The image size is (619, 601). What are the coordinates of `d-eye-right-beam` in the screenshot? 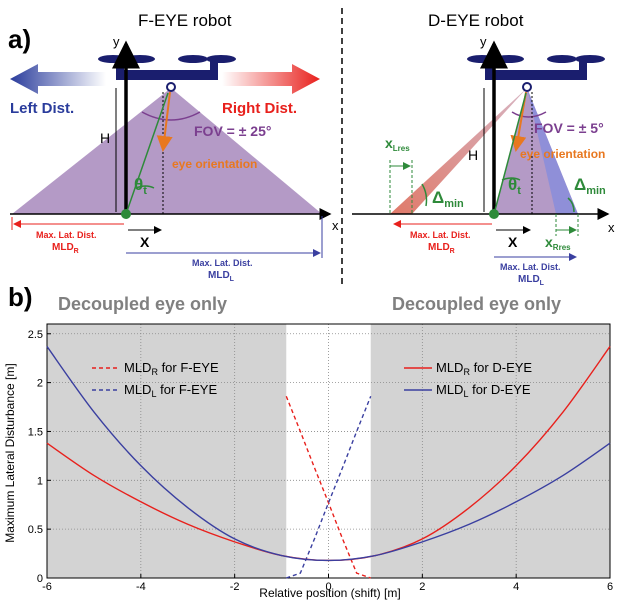 It's located at (552, 151).